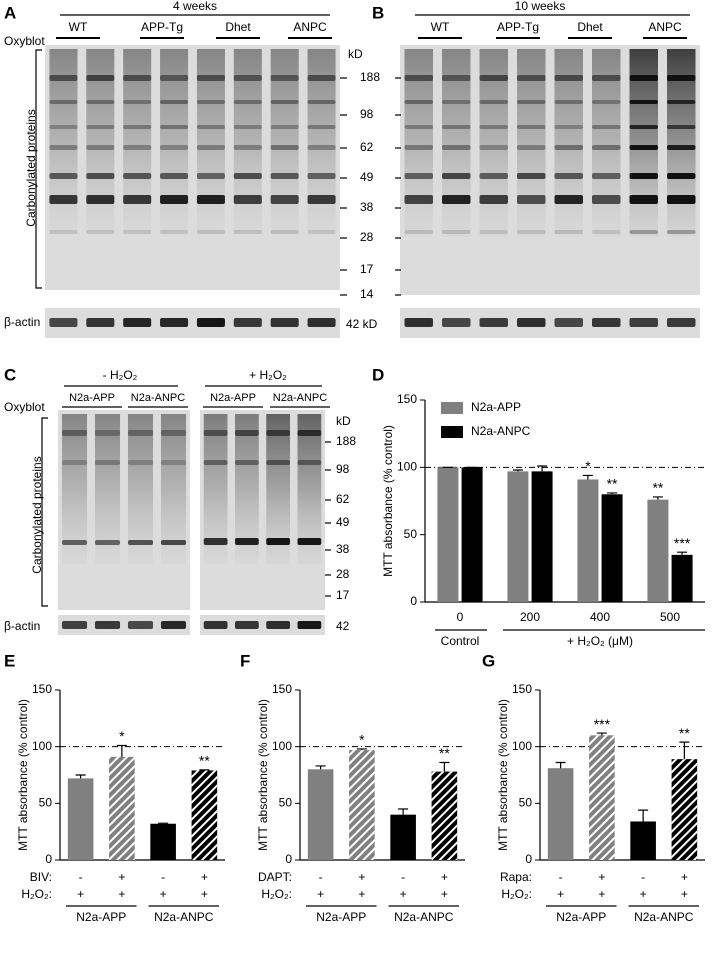 Image resolution: width=720 pixels, height=960 pixels. I want to click on legend-label: N2a-APP, so click(496, 407).